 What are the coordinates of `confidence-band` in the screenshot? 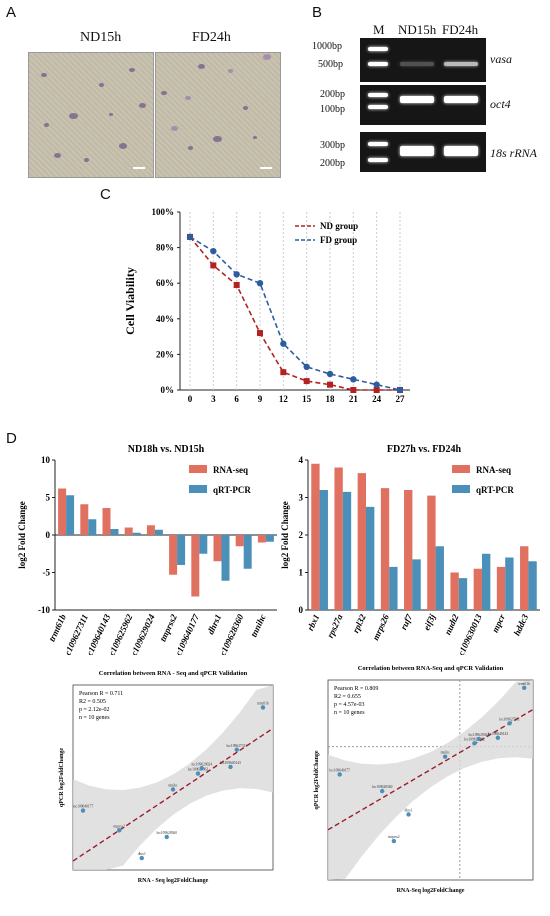 It's located at (173, 777).